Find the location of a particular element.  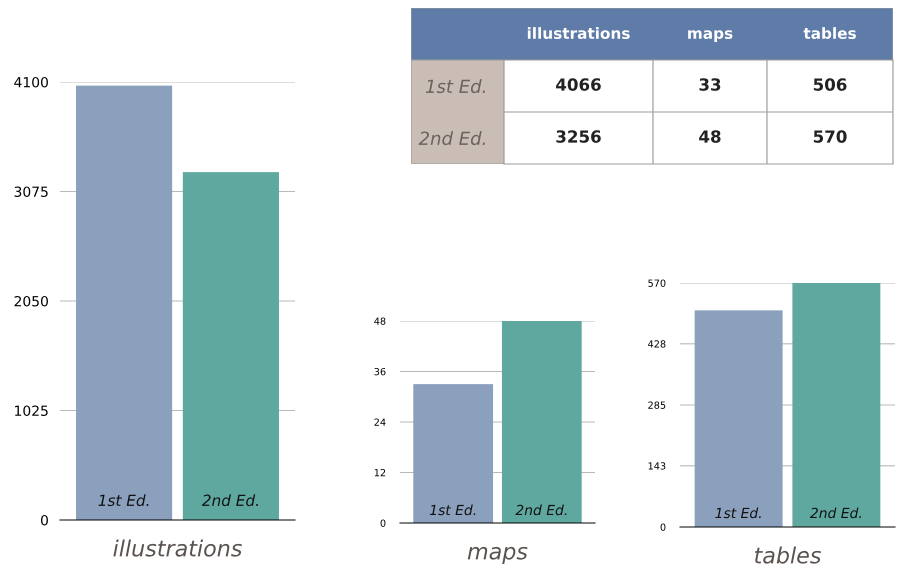

y-tick-label: 428 is located at coordinates (657, 344).